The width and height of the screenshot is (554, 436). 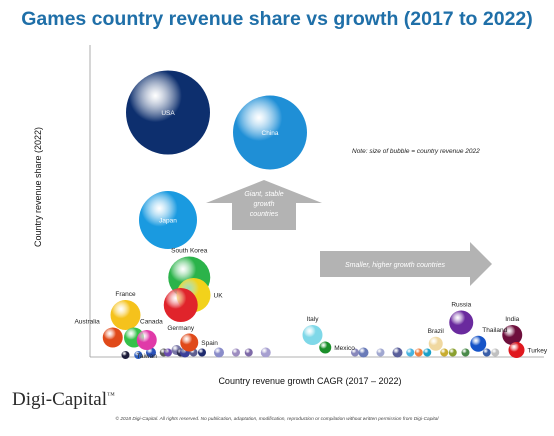 I want to click on up-arrow-text-3: countries, so click(x=264, y=214).